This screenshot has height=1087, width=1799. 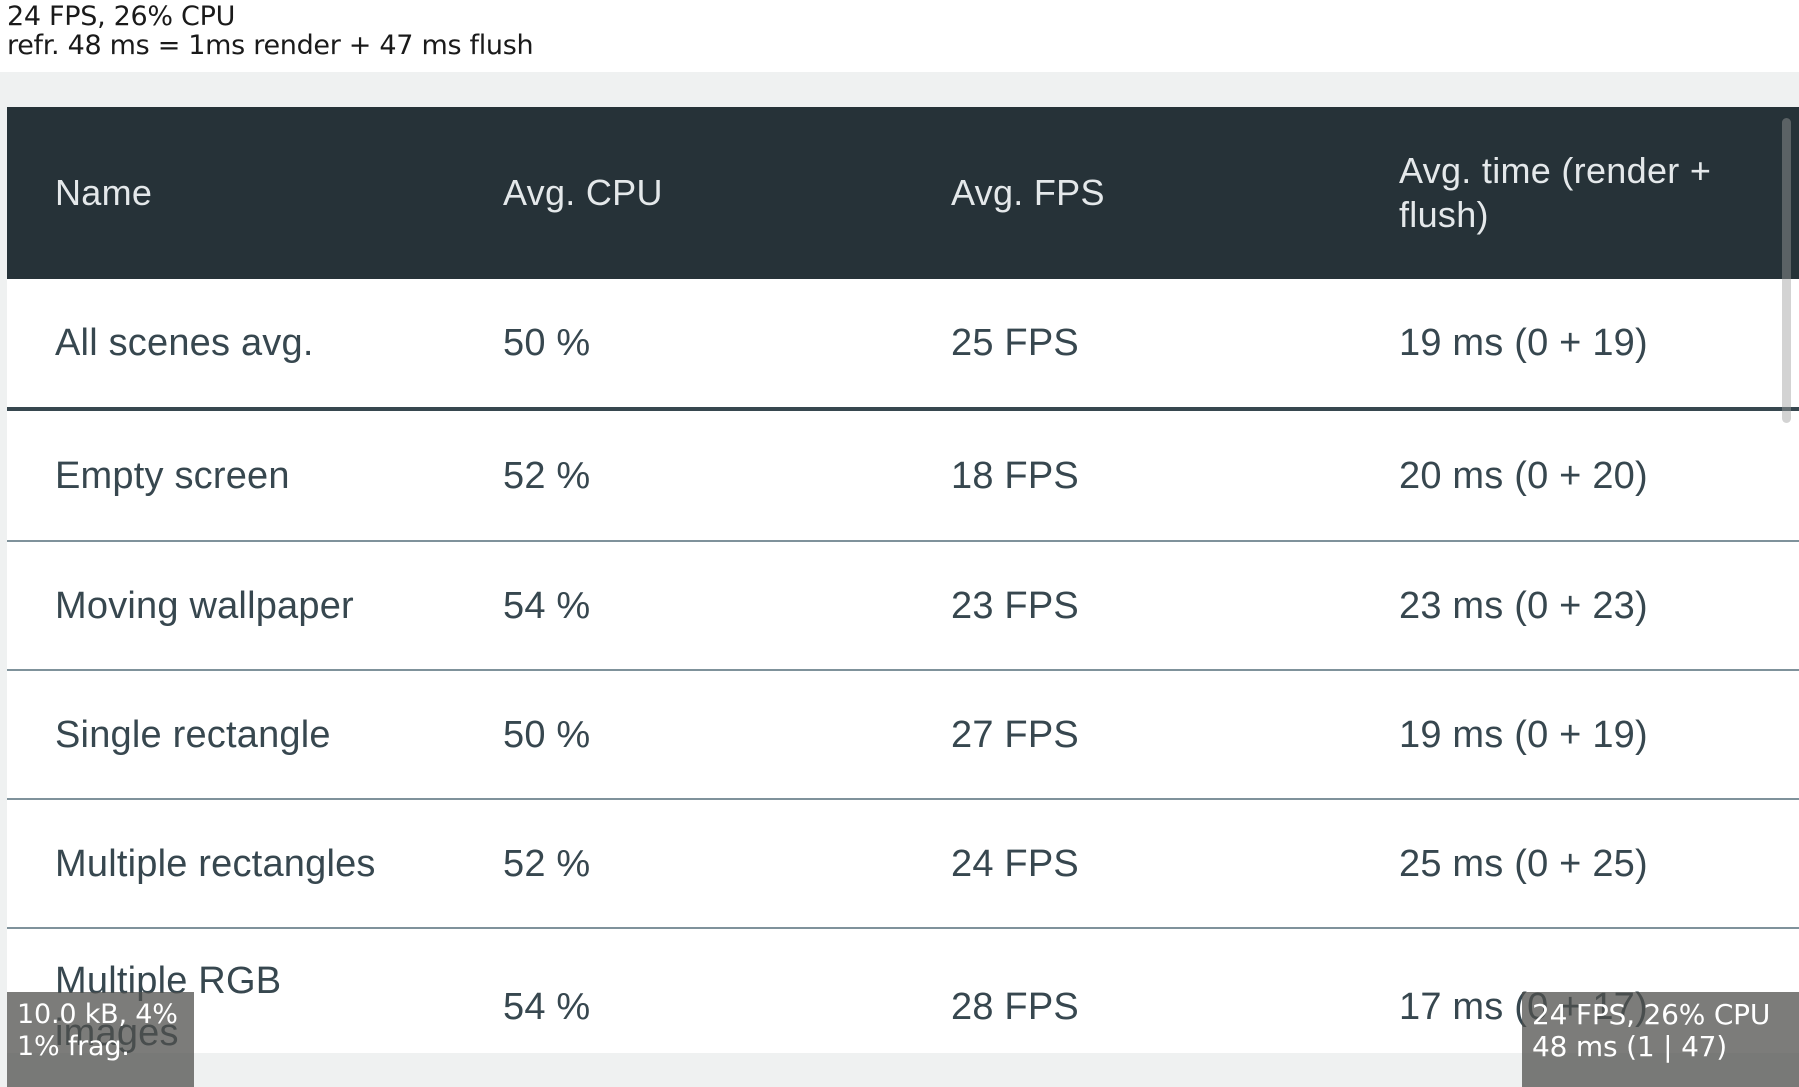 What do you see at coordinates (104, 192) in the screenshot?
I see `column-header-name: Name` at bounding box center [104, 192].